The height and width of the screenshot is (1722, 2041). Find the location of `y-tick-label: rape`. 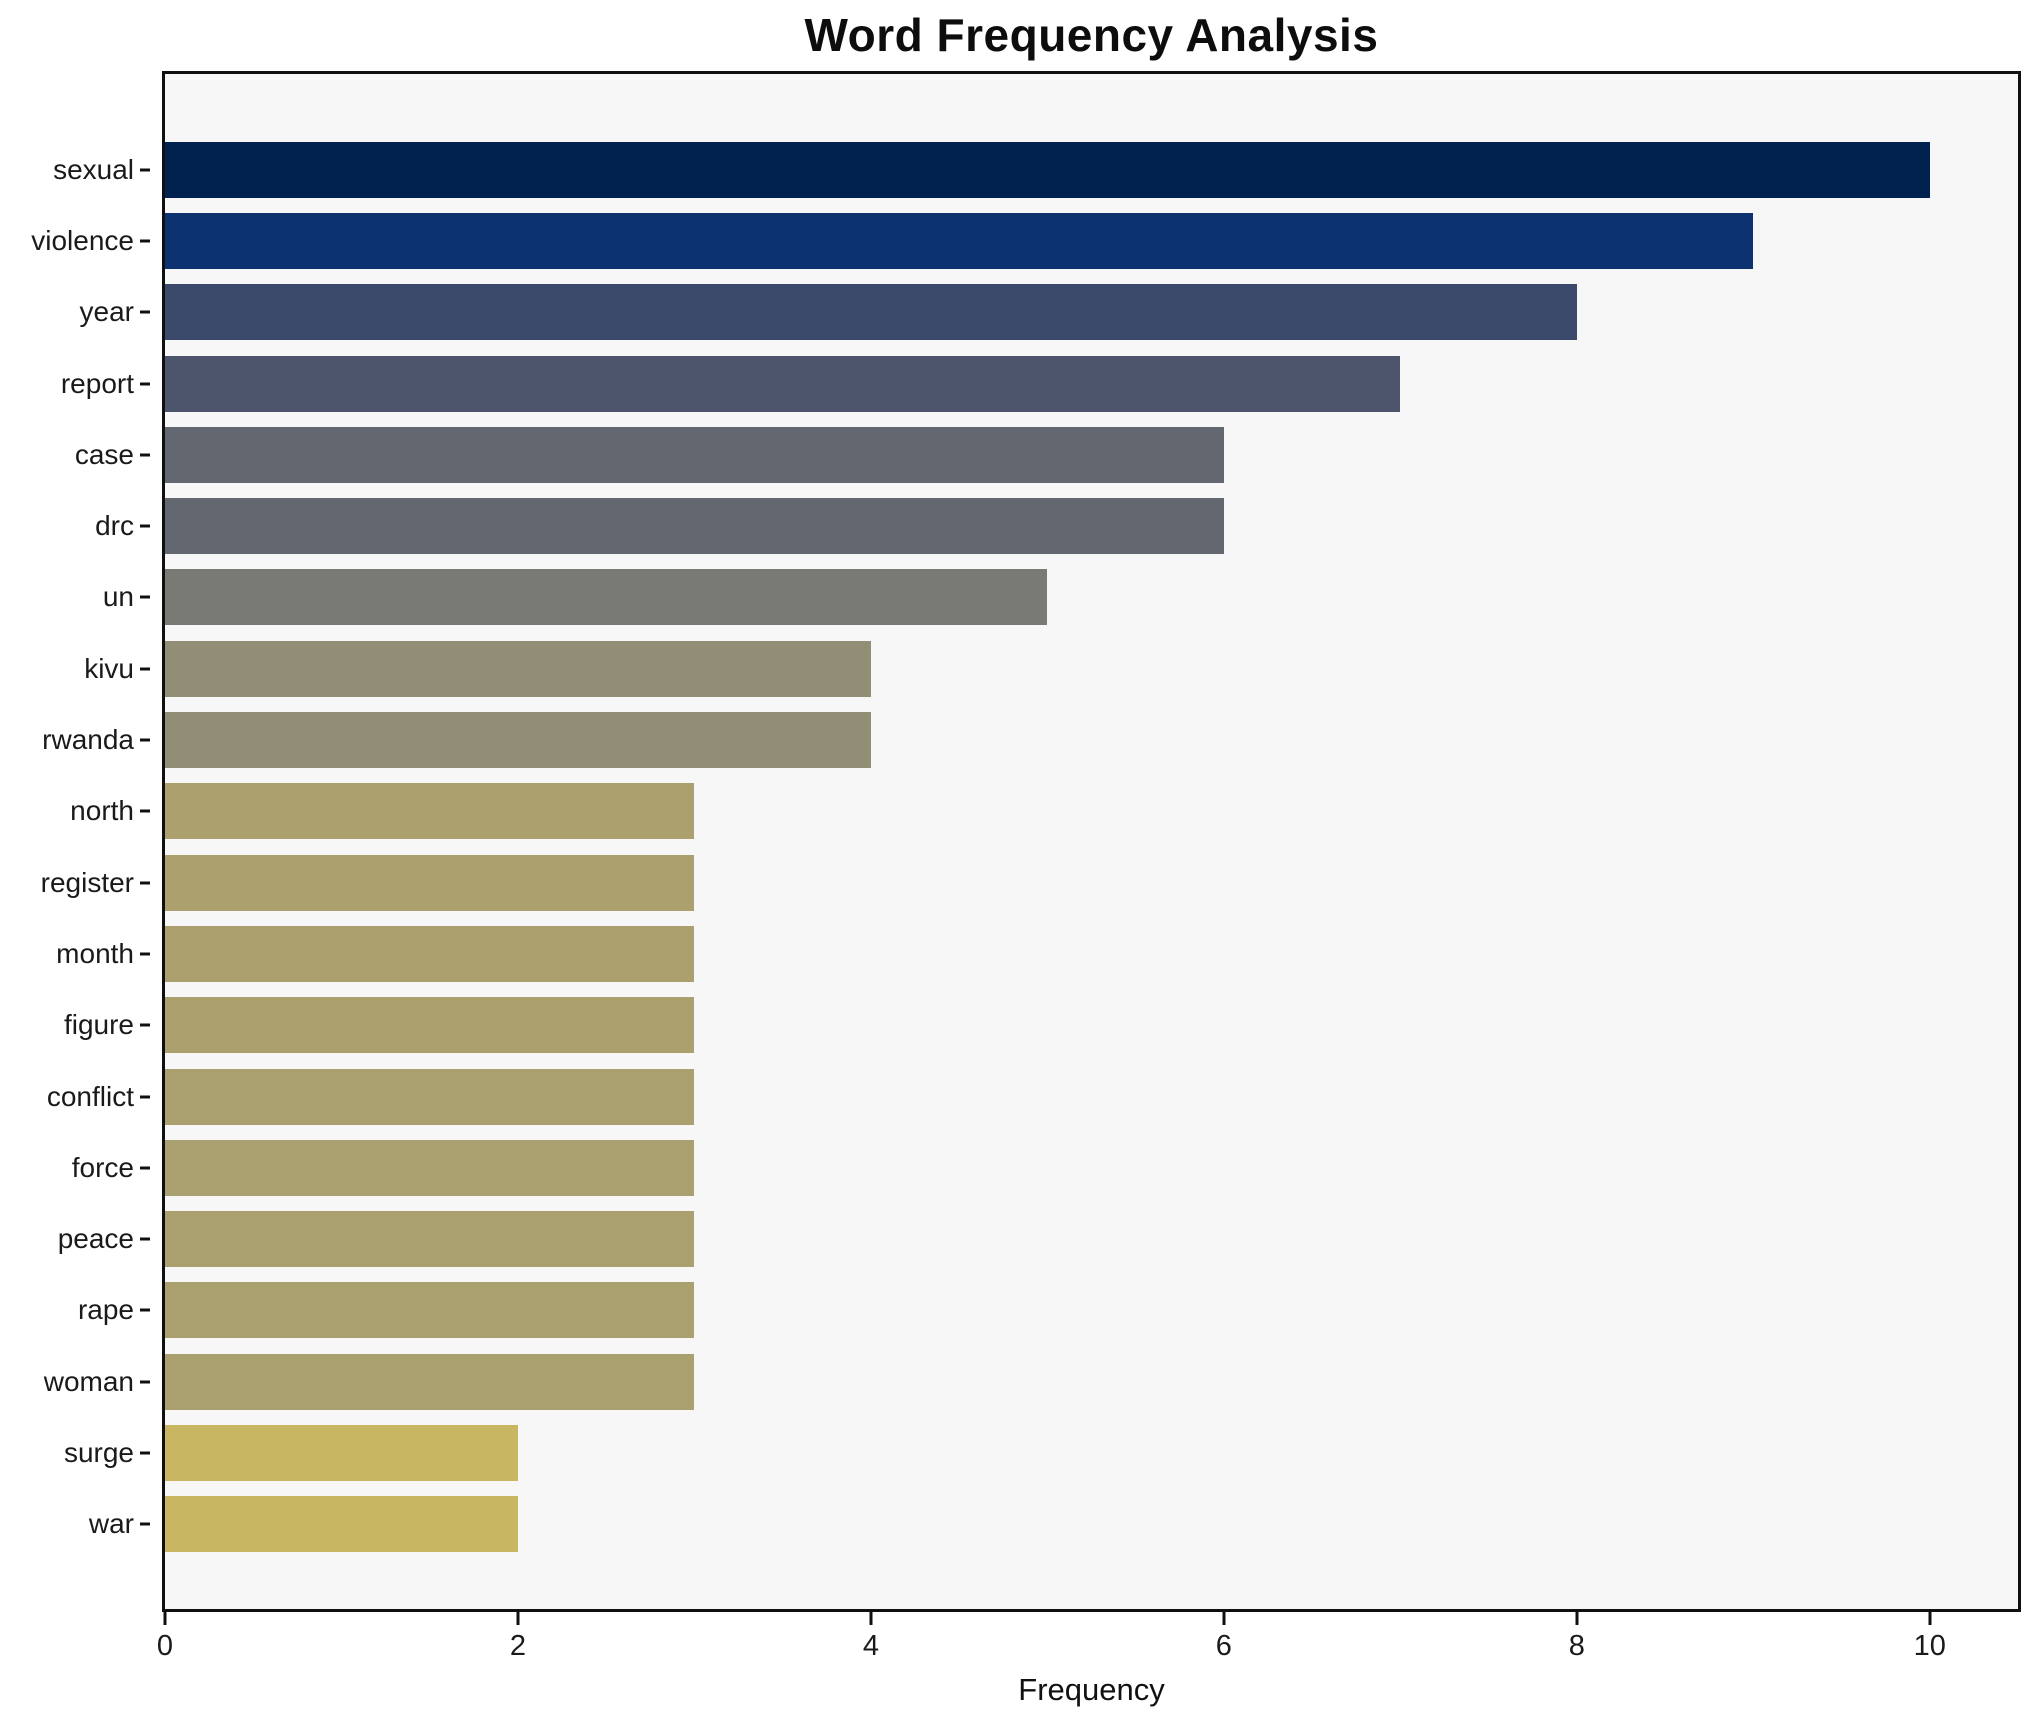

y-tick-label: rape is located at coordinates (105, 1310).